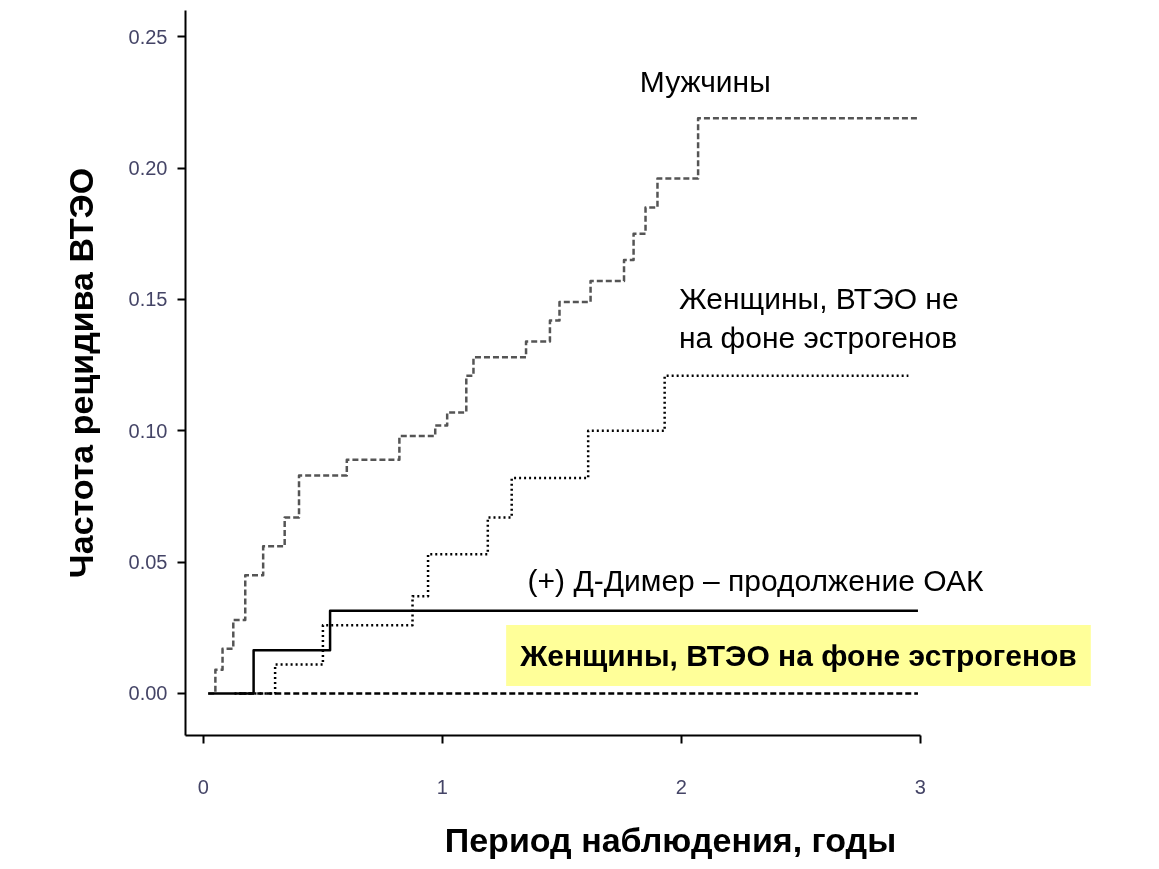 The width and height of the screenshot is (1159, 869). Describe the element at coordinates (798, 655) in the screenshot. I see `series-label: Женщины, ВТЭО на фоне эстрогенов` at that location.